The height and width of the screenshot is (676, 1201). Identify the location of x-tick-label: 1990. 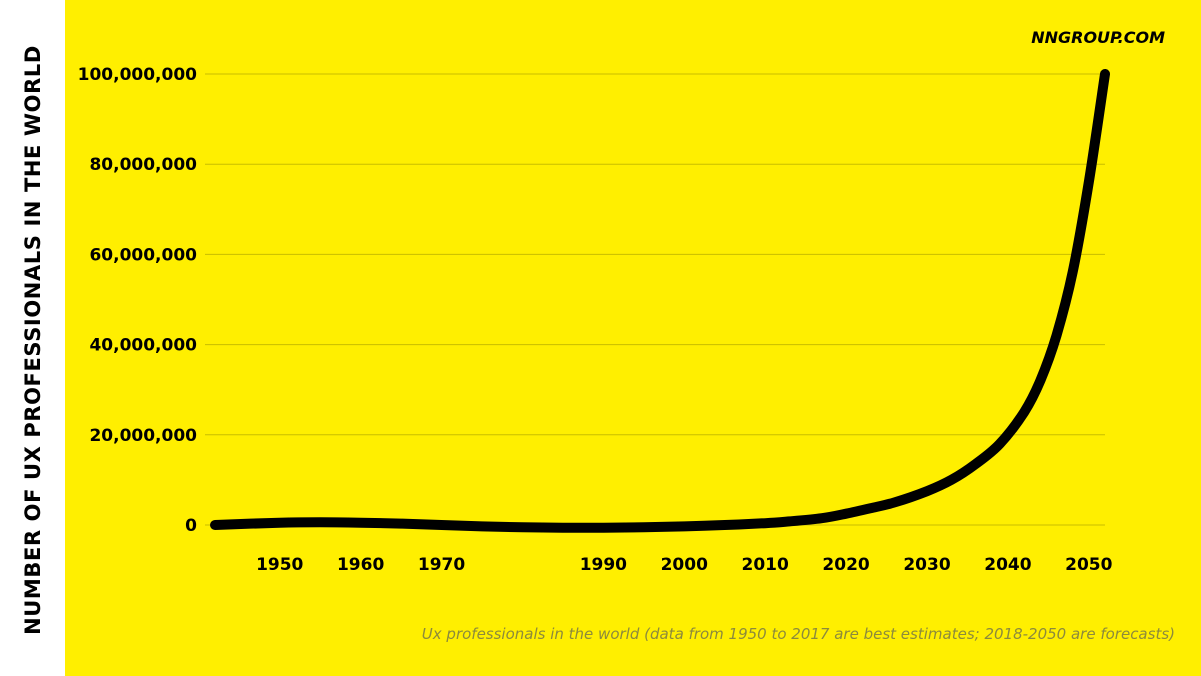
(603, 565).